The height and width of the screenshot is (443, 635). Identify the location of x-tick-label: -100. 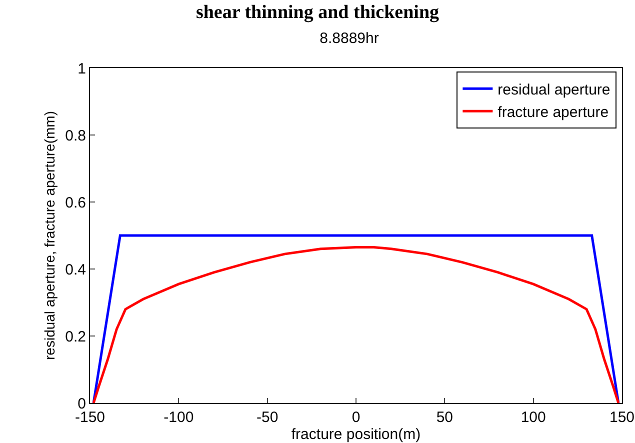
(179, 417).